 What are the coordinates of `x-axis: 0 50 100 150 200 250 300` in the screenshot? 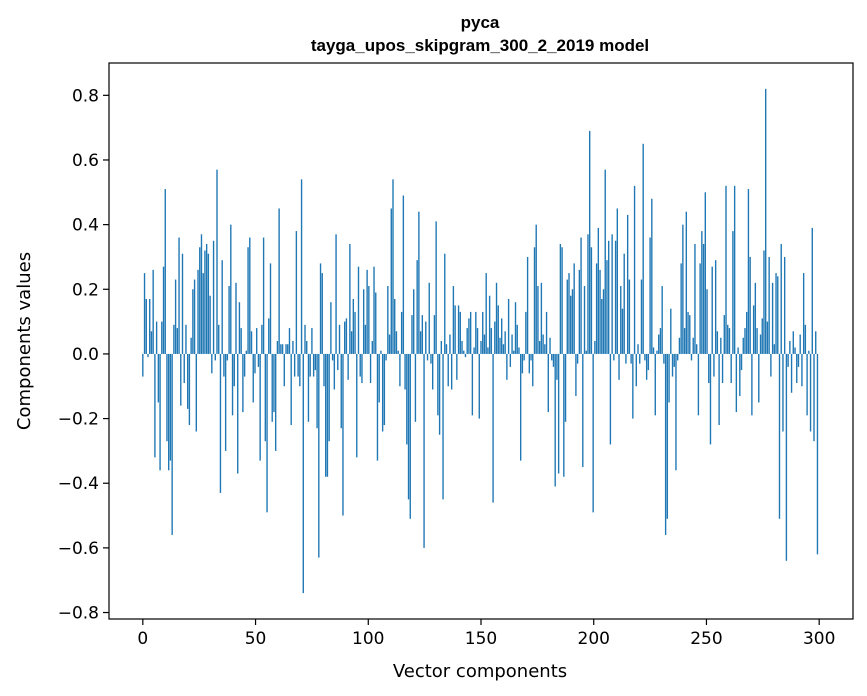 It's located at (486, 634).